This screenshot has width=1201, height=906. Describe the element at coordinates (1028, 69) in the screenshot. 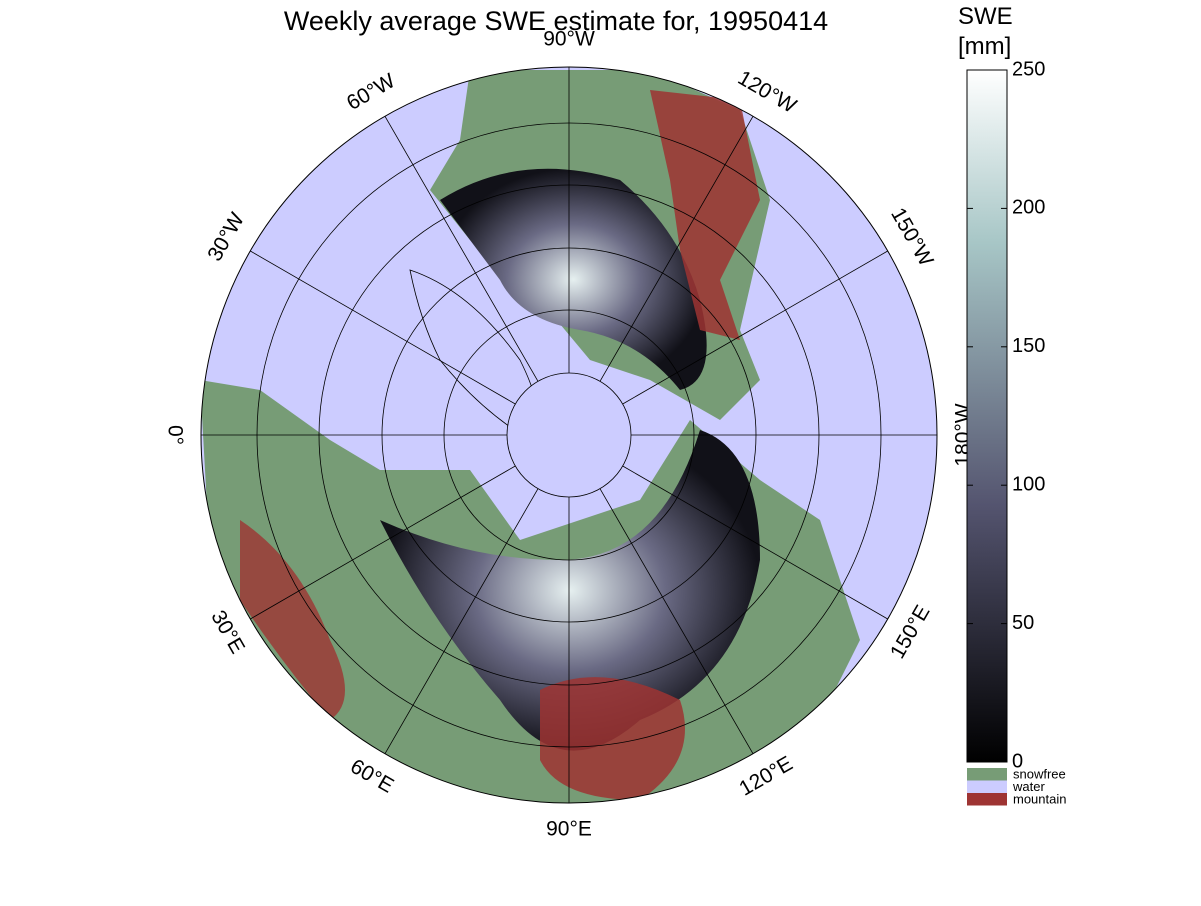

I see `colorbar-tick-label: 250` at that location.